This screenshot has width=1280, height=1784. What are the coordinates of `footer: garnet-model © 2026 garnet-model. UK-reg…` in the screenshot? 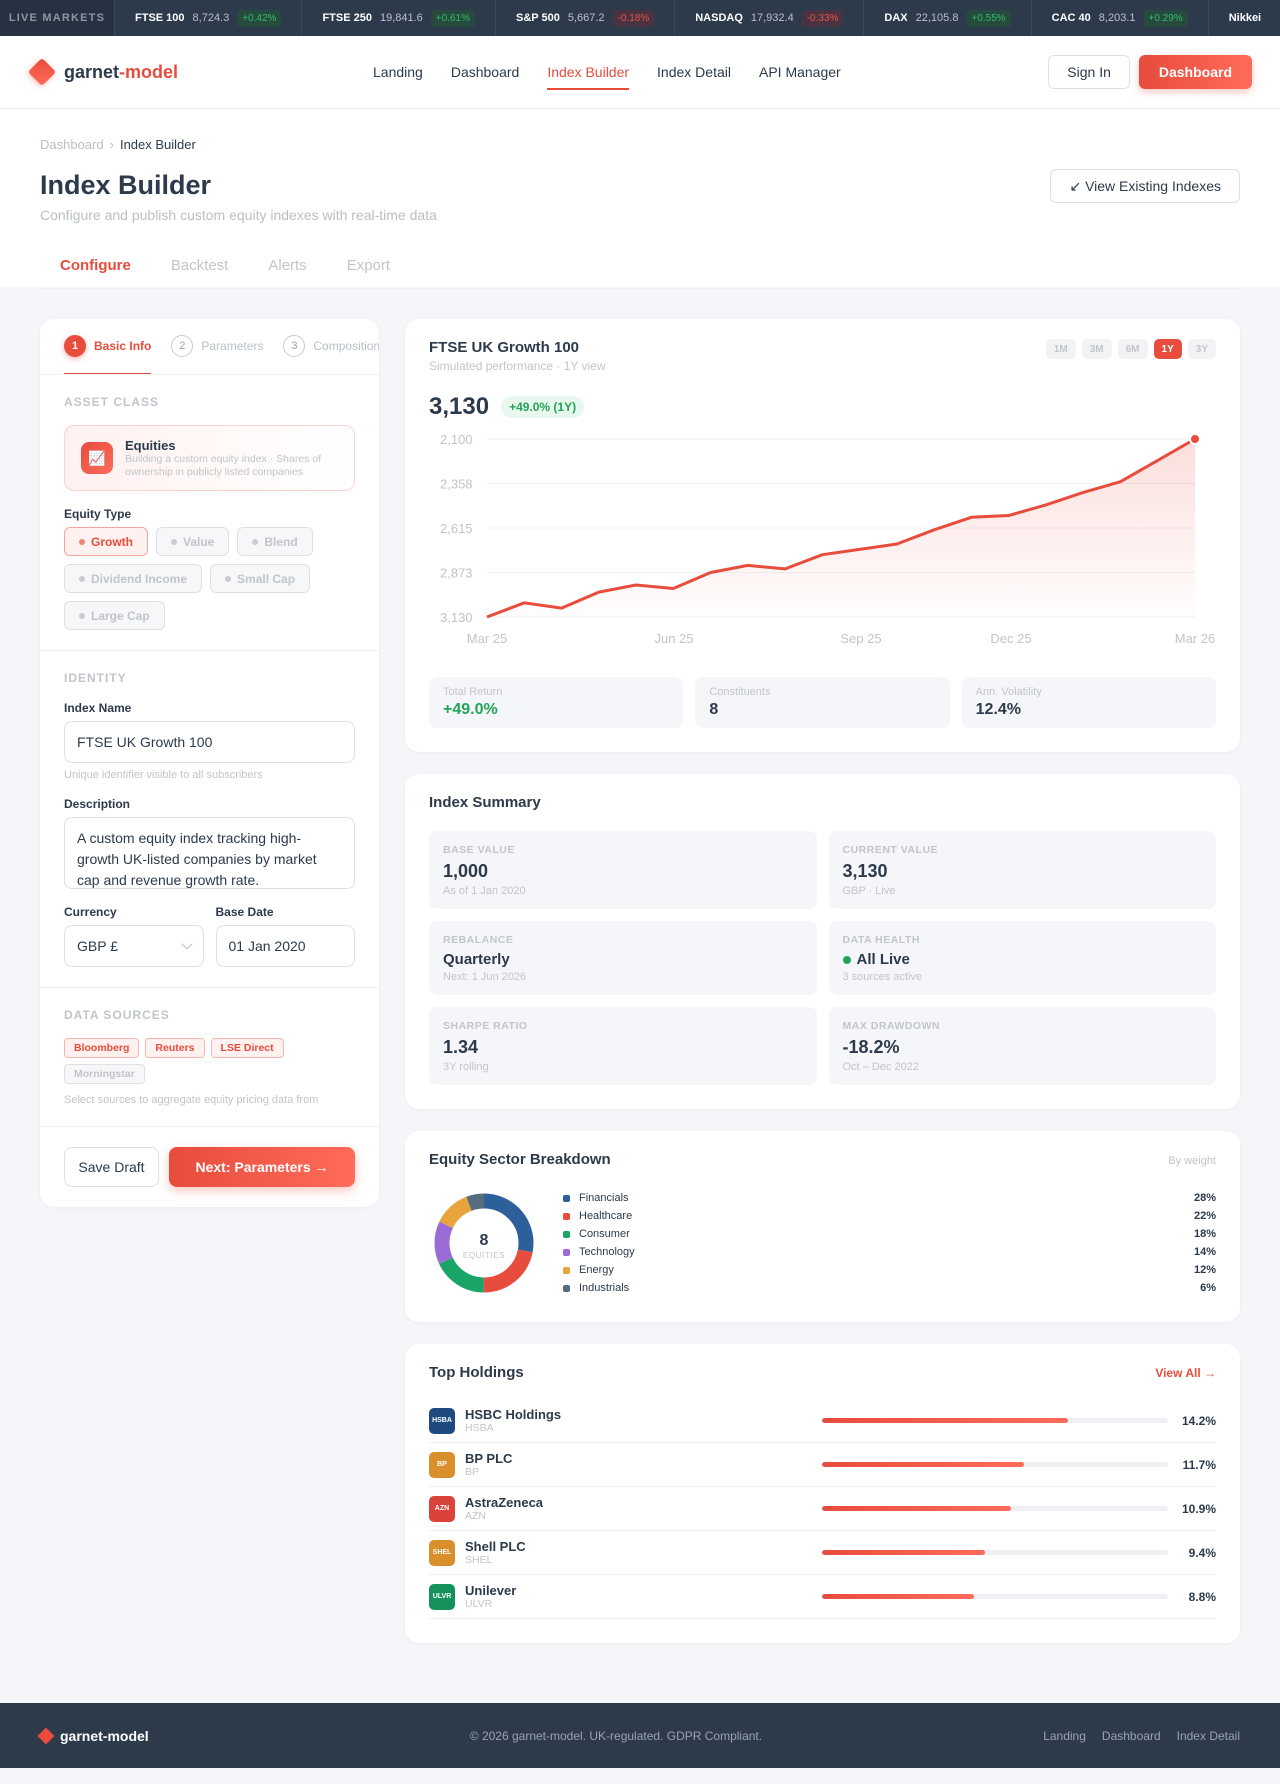 It's located at (640, 1735).